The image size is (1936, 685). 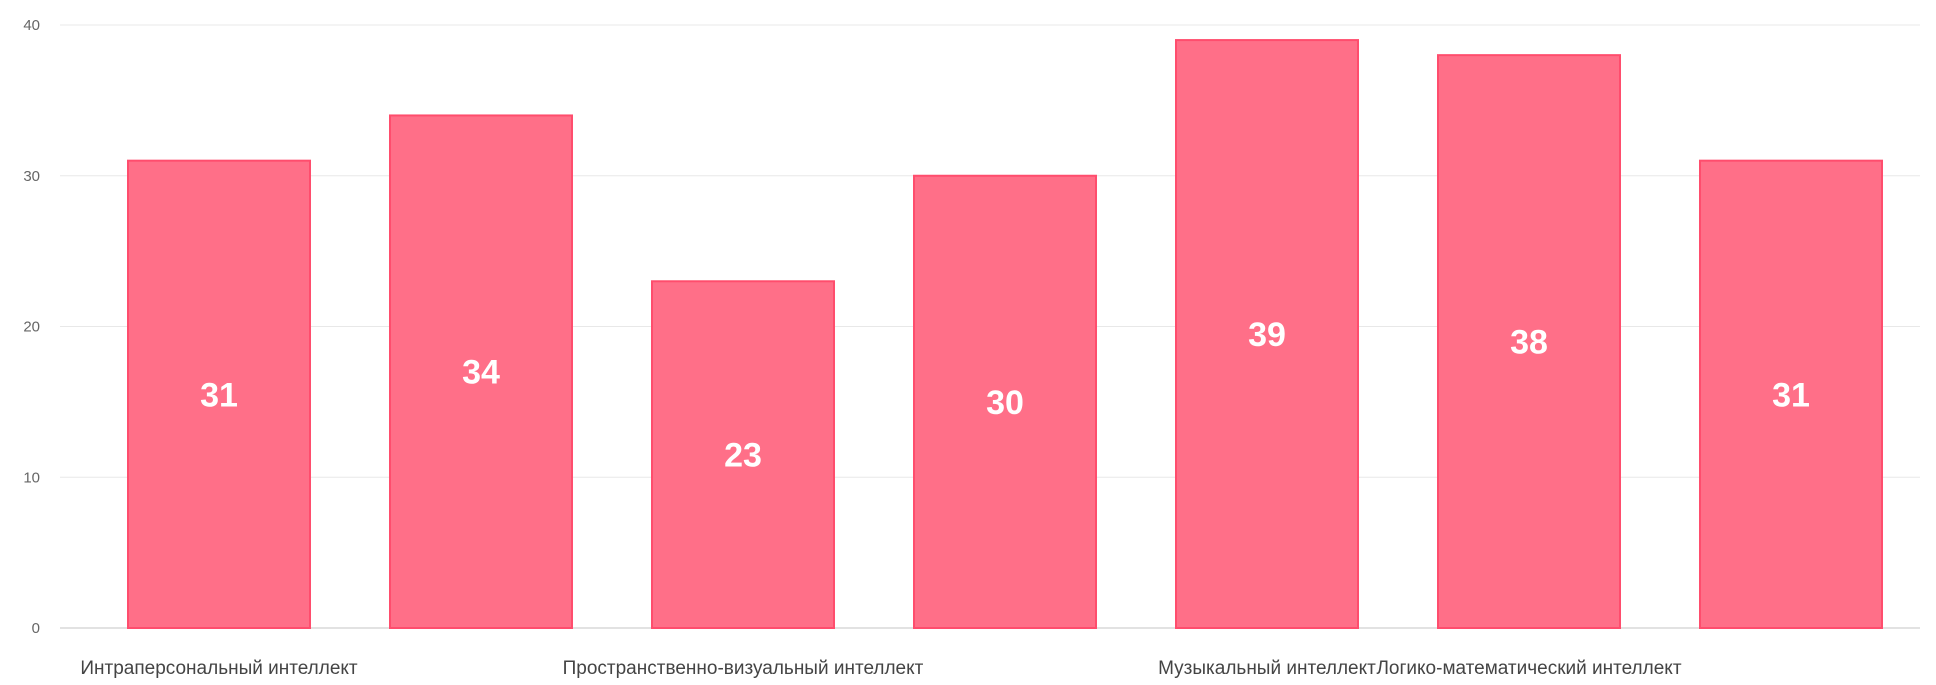 I want to click on x-category-label: Музыкальный интеллект, so click(x=1267, y=668).